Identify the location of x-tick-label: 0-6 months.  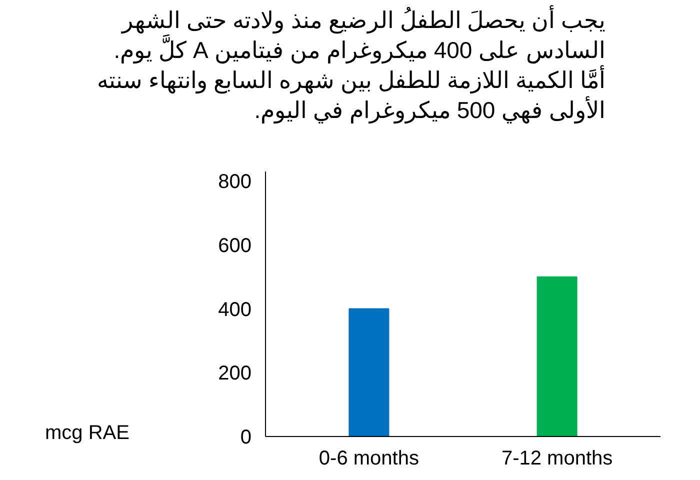
(368, 459).